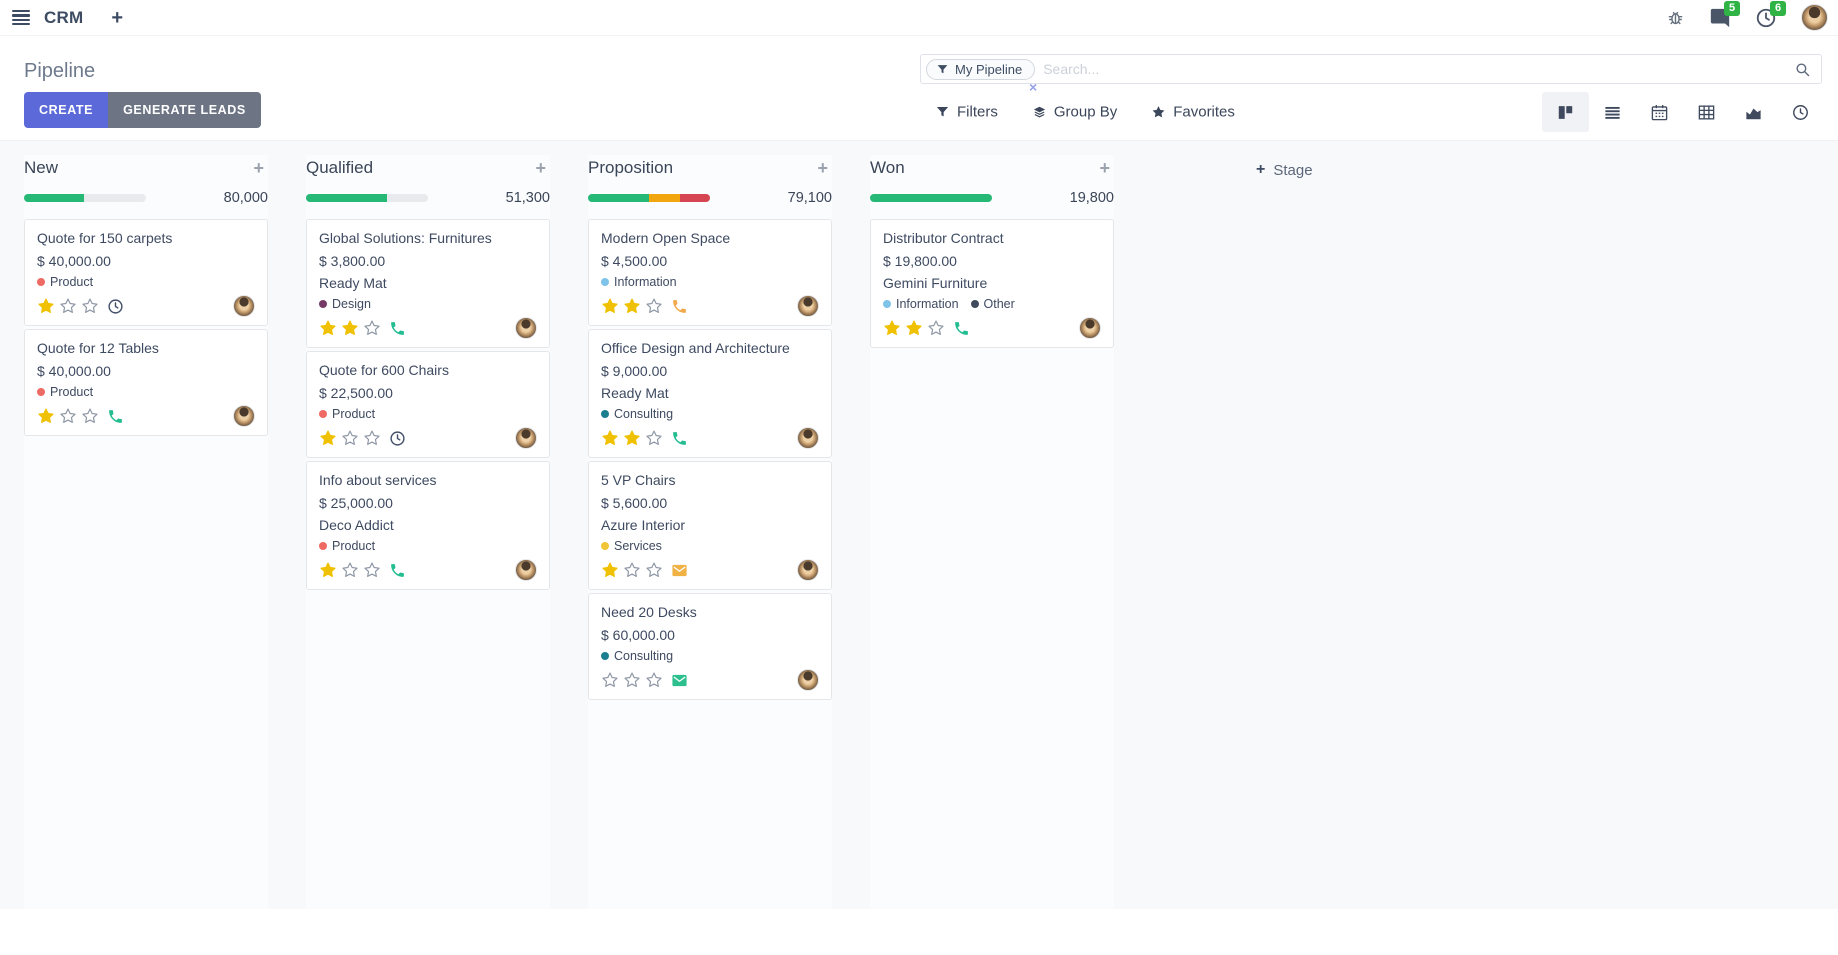 The width and height of the screenshot is (1838, 955). I want to click on kanban-card: Modern Open Space $ 4,500.00 Information, so click(710, 272).